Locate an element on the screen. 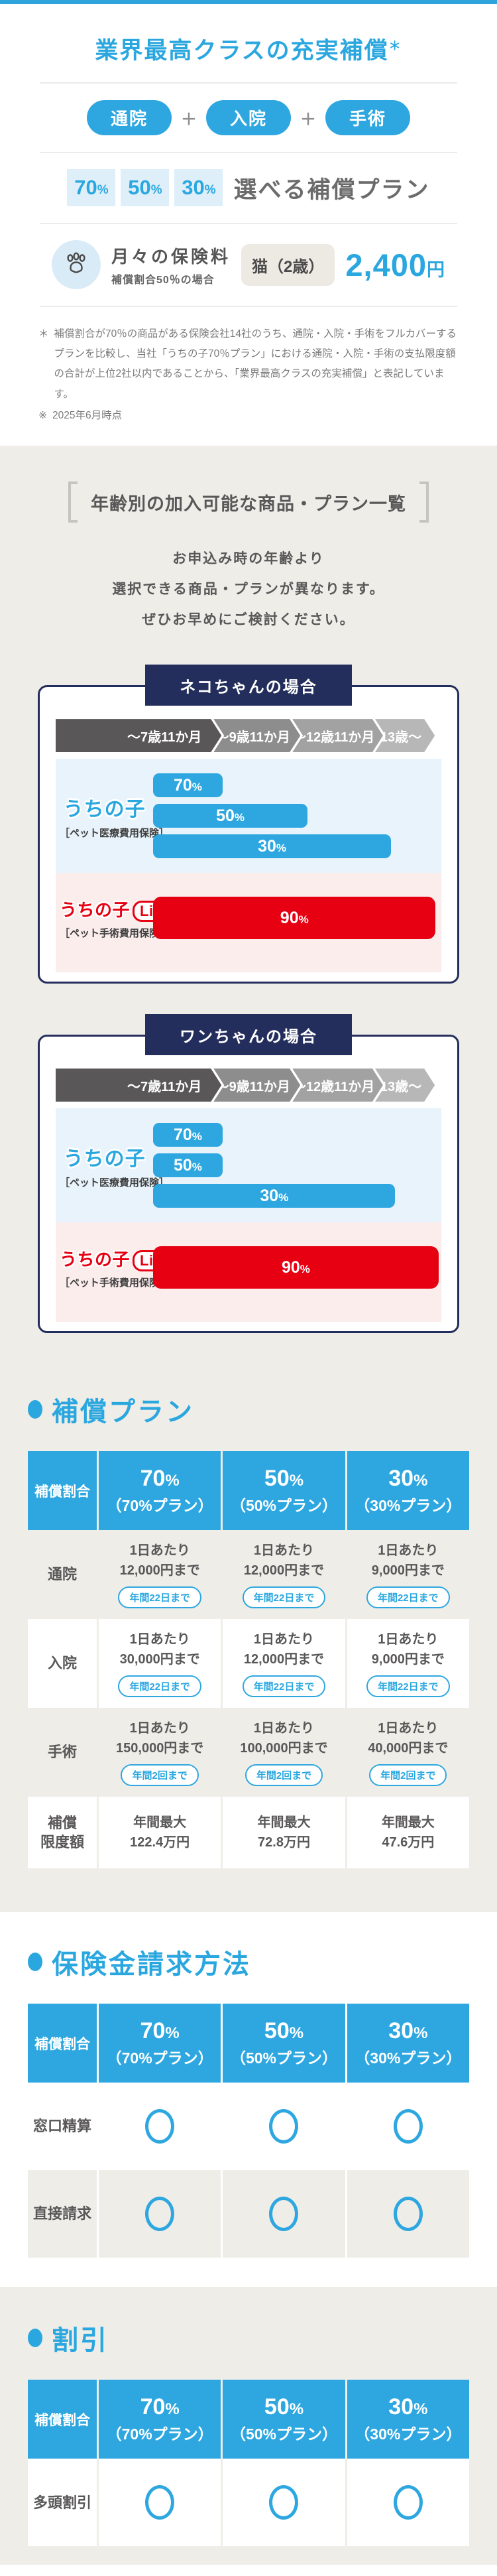 This screenshot has height=2576, width=497. age-segment: 〜9歳11か月 is located at coordinates (256, 1085).